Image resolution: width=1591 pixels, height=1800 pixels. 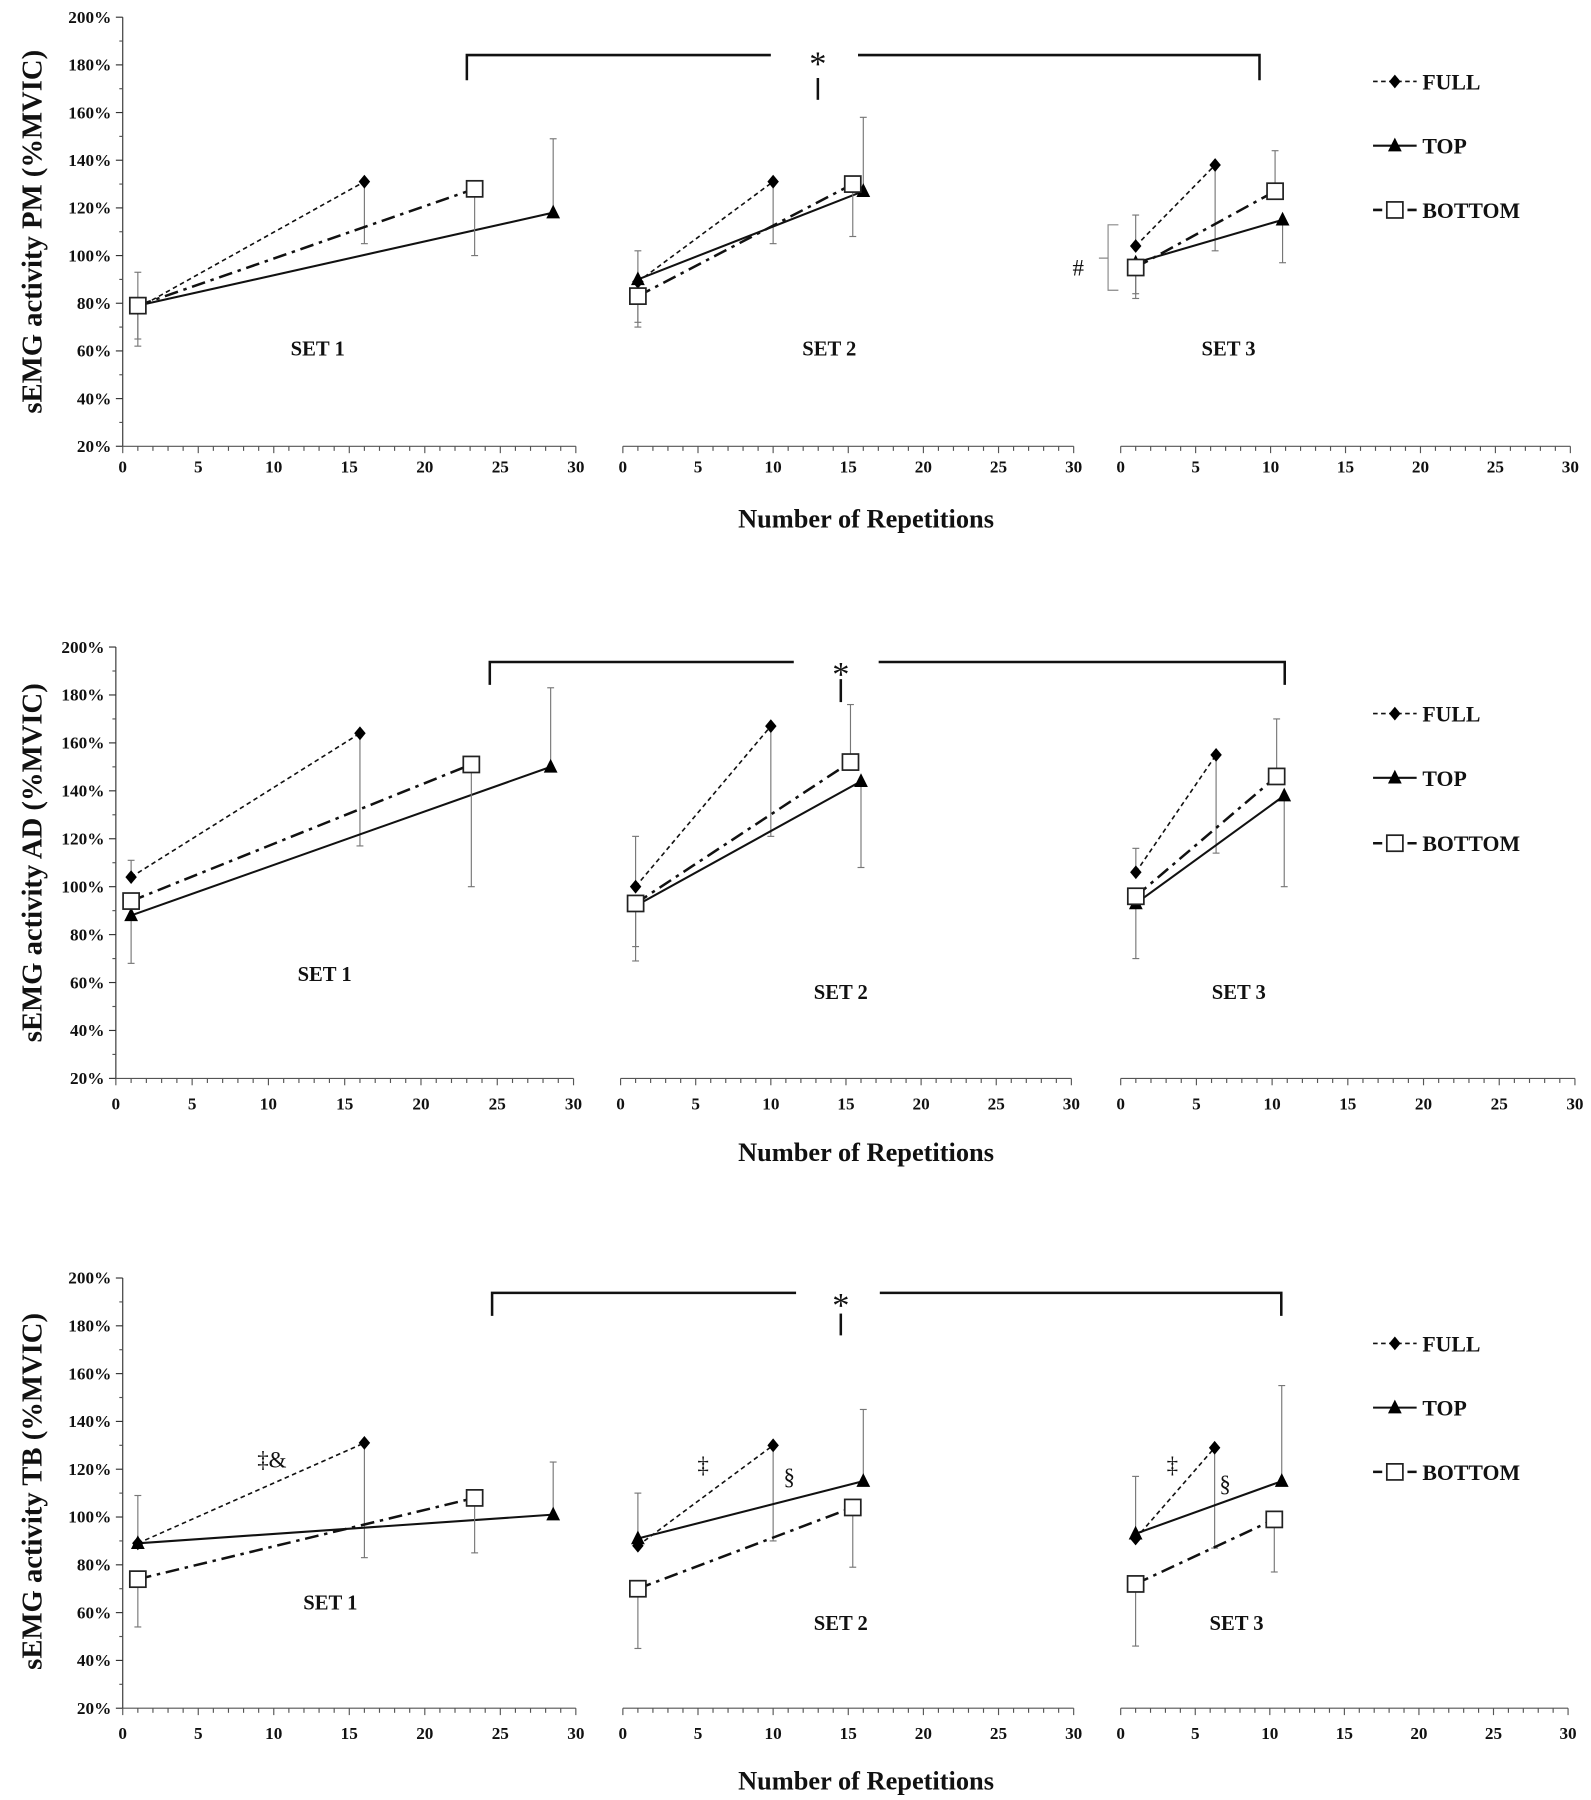 What do you see at coordinates (1418, 1733) in the screenshot?
I see `x-tick-label: 20` at bounding box center [1418, 1733].